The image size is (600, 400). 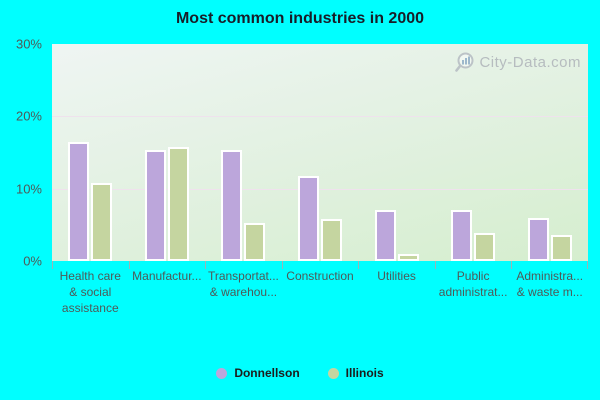 I want to click on gridline-10%, so click(x=320, y=189).